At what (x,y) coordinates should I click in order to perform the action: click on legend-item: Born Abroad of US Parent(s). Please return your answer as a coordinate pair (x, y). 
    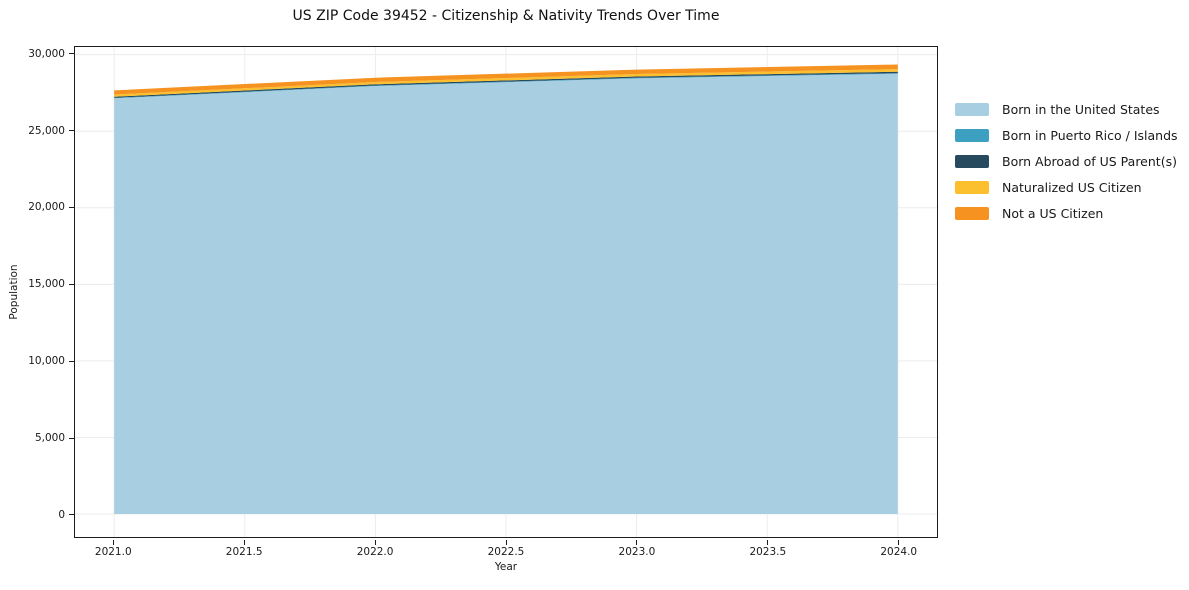
    Looking at the image, I should click on (1066, 161).